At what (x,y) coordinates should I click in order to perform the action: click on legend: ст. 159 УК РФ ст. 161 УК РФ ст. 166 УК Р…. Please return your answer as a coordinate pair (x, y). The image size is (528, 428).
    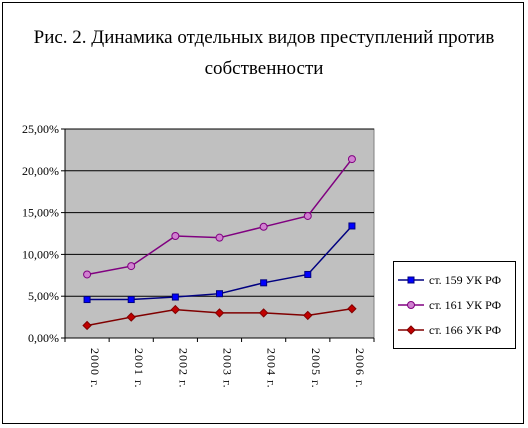
    Looking at the image, I should click on (454, 305).